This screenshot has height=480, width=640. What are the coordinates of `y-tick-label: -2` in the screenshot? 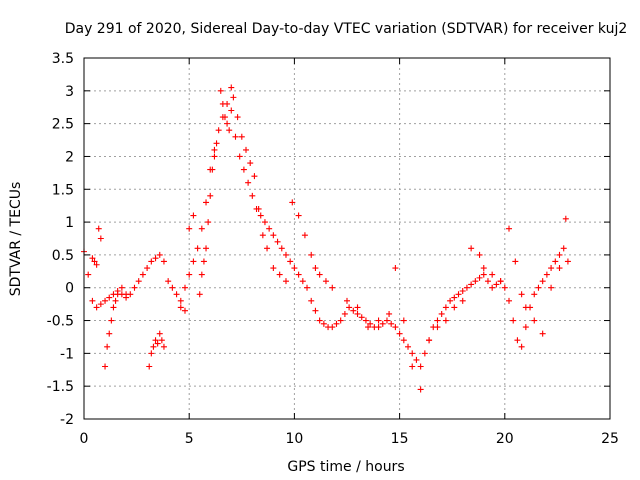 It's located at (67, 420).